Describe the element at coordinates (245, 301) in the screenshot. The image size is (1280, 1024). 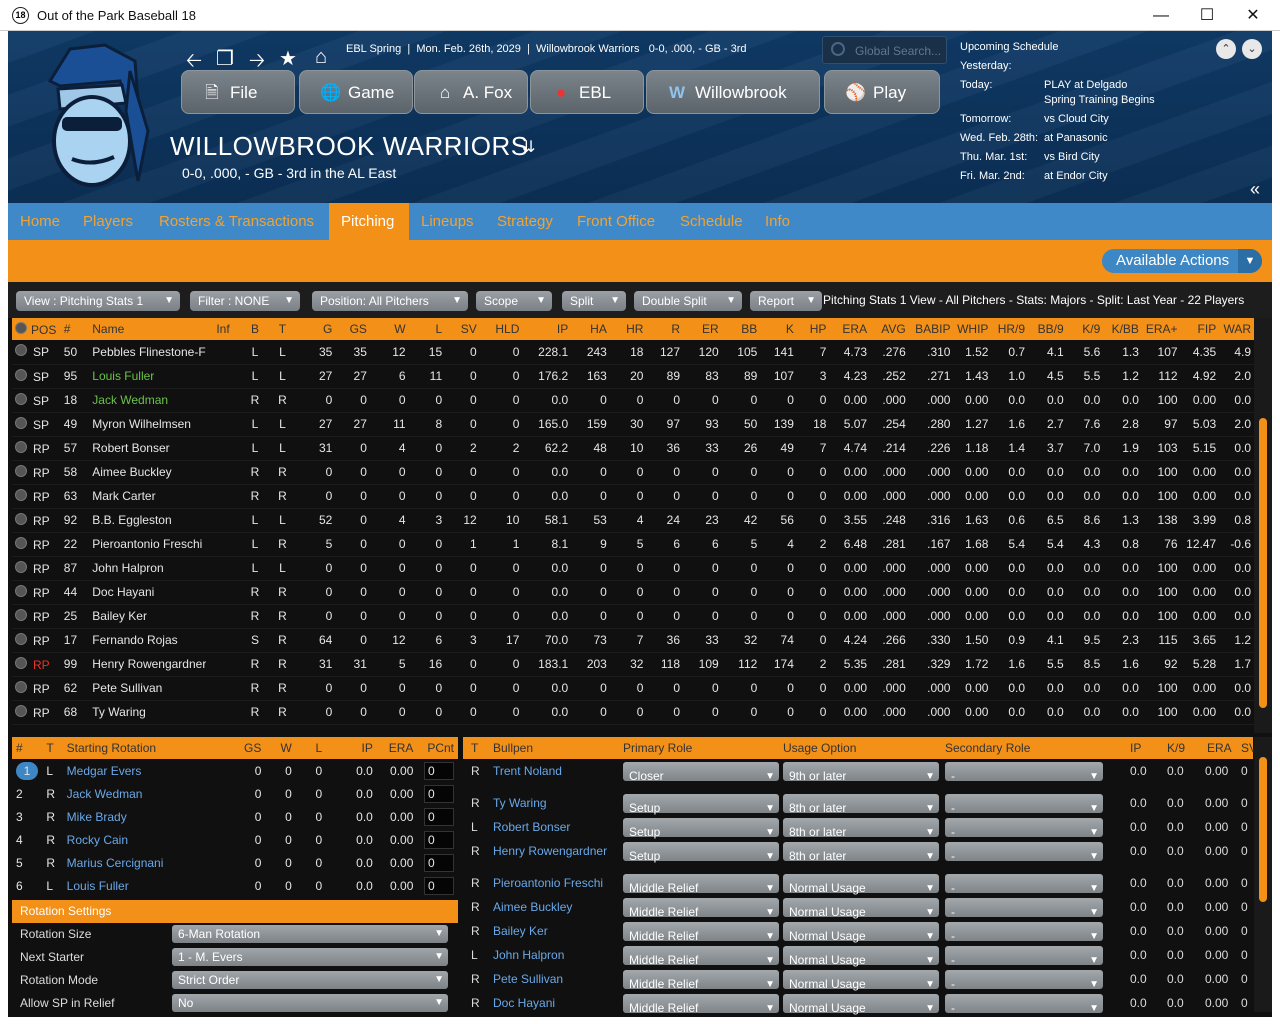
I see `filter-dropdown: Filter : NONE ▼` at that location.